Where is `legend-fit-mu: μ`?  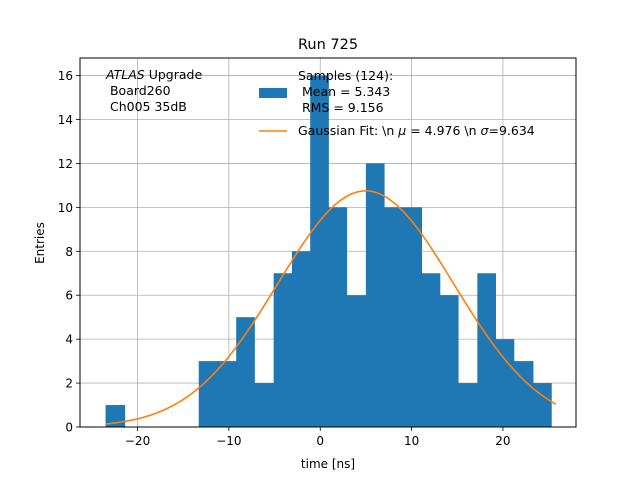 legend-fit-mu: μ is located at coordinates (401, 130).